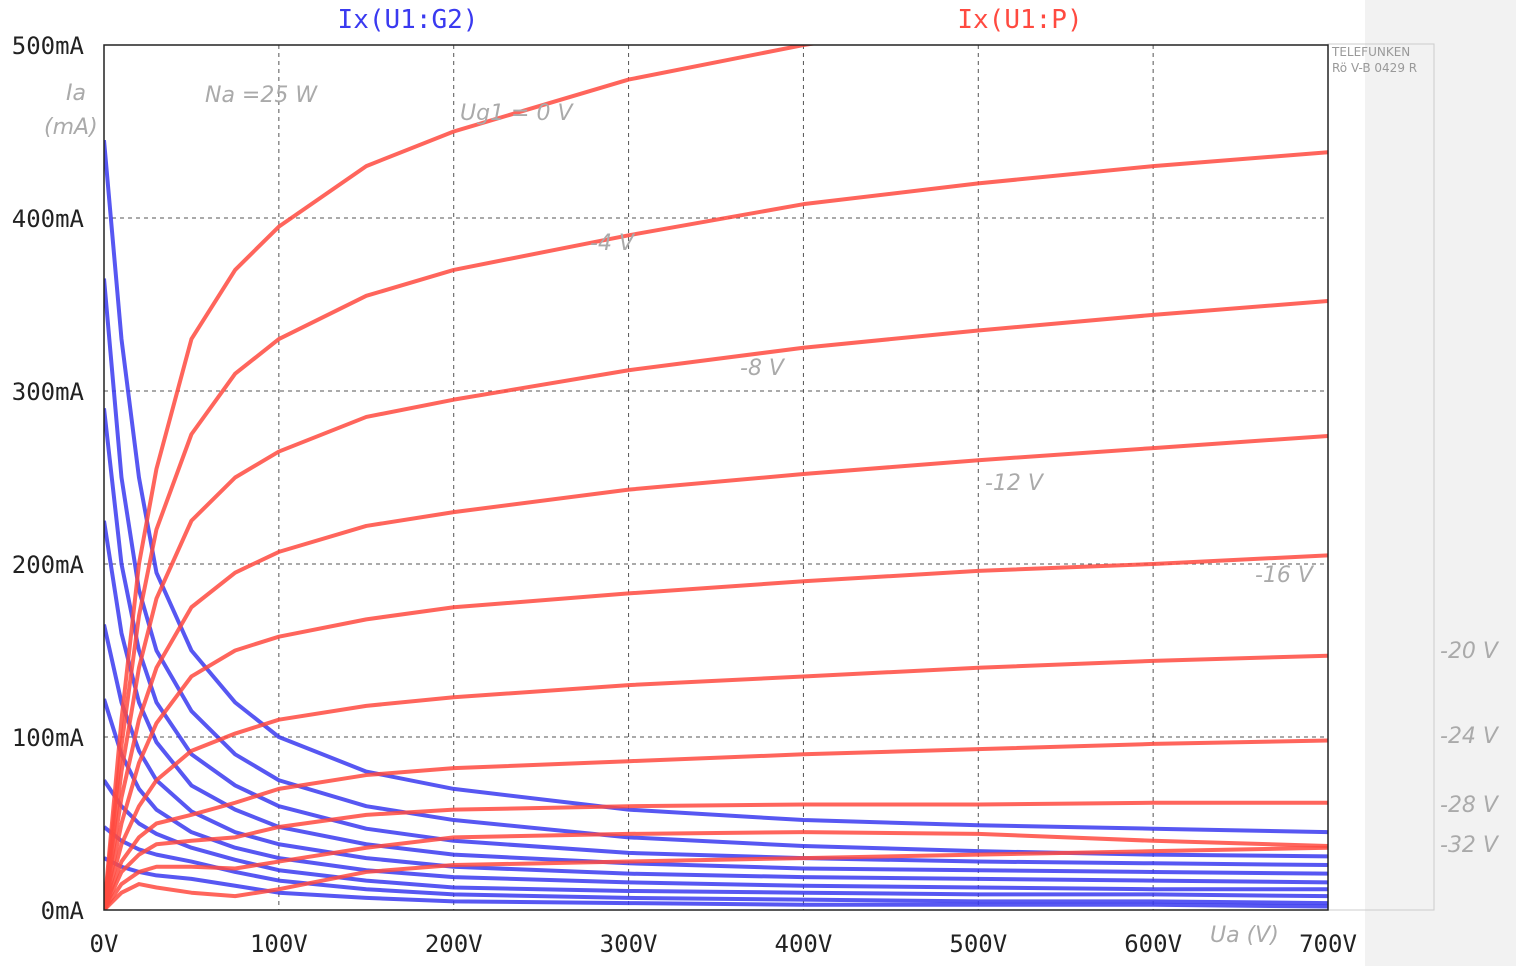  I want to click on x-tick-label: 100V, so click(279, 944).